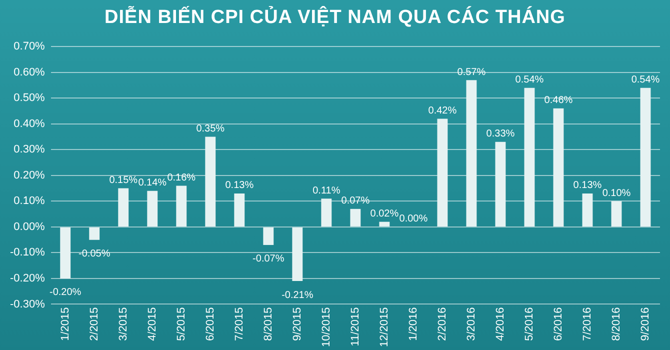 The width and height of the screenshot is (670, 350). What do you see at coordinates (588, 324) in the screenshot?
I see `x-tick-label: 7/2016` at bounding box center [588, 324].